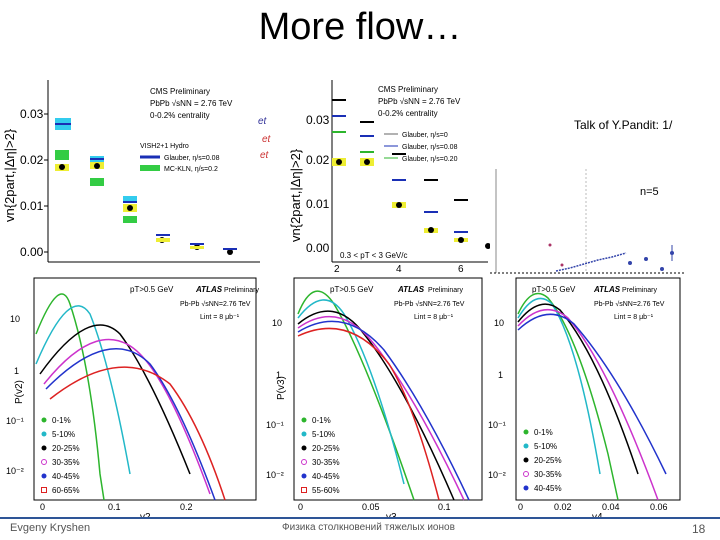  What do you see at coordinates (461, 268) in the screenshot?
I see `cms-right-xtick-3: 6` at bounding box center [461, 268].